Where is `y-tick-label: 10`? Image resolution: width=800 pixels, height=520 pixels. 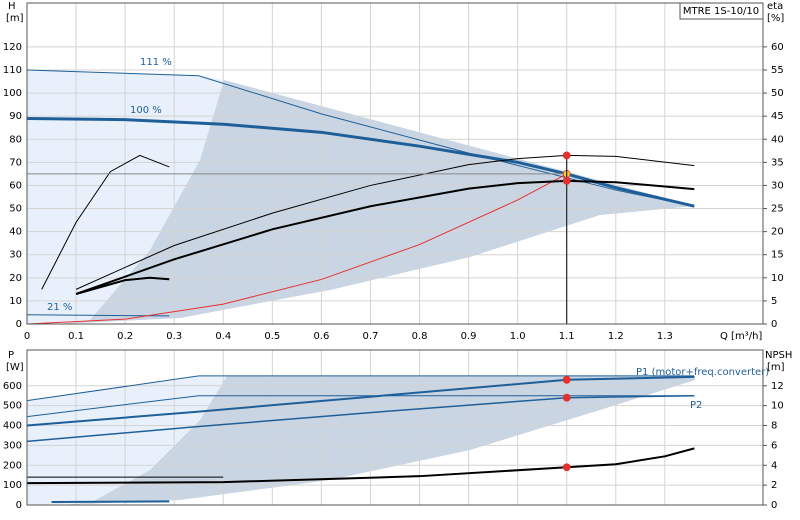 y-tick-label: 10 is located at coordinates (15, 301).